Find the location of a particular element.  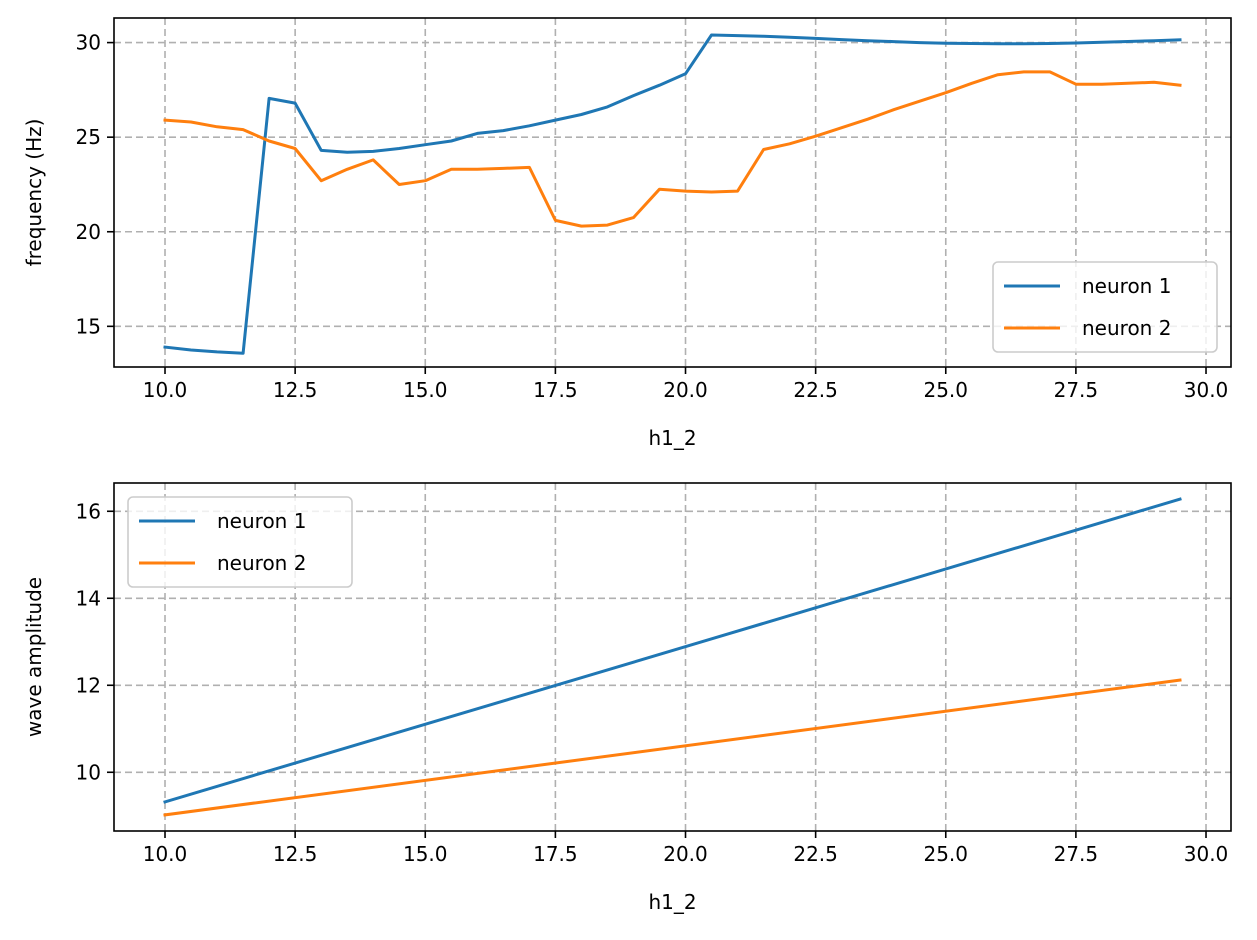

y-tick-label: 14 is located at coordinates (88, 598).